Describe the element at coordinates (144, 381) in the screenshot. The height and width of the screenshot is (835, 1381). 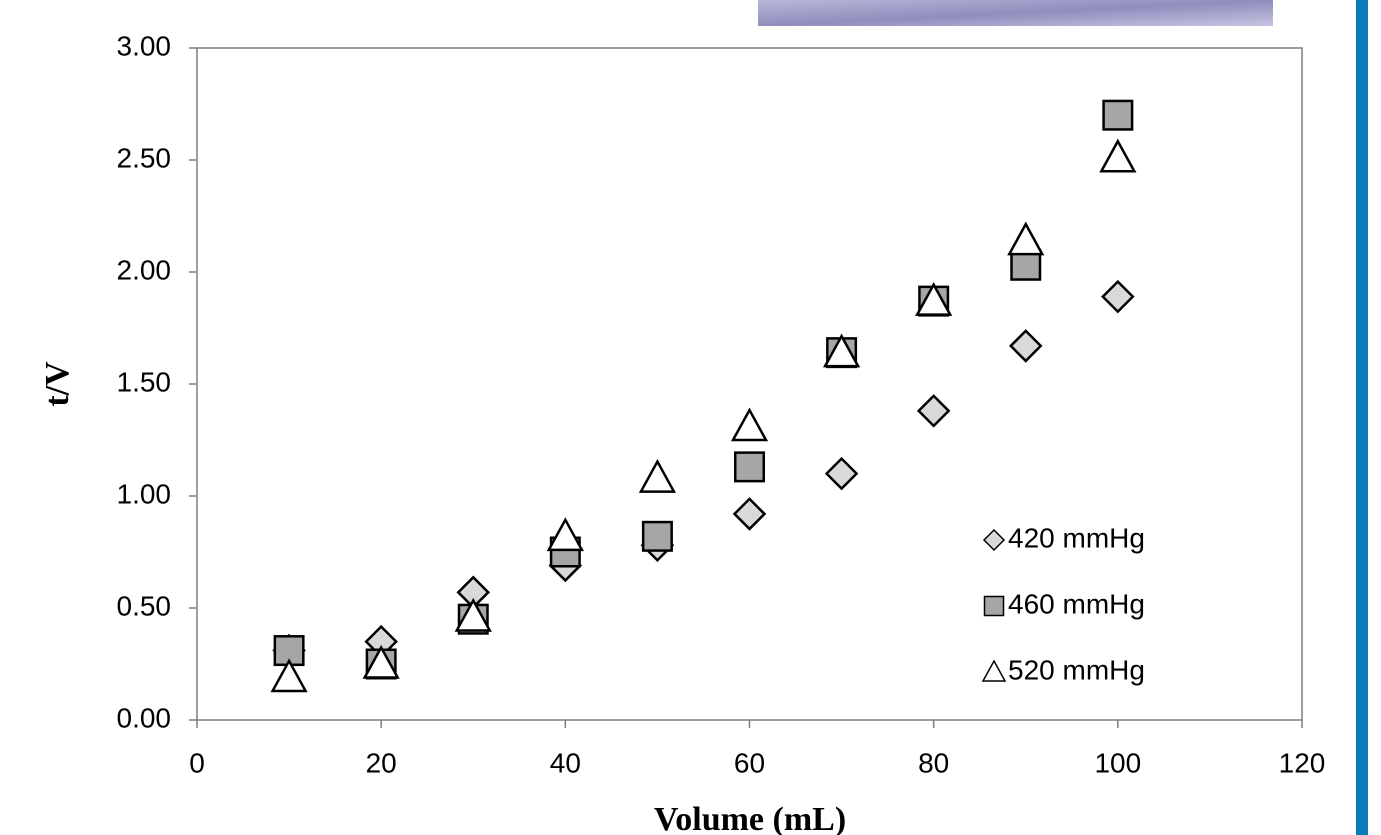
I see `y-tick-label: 1.50` at that location.